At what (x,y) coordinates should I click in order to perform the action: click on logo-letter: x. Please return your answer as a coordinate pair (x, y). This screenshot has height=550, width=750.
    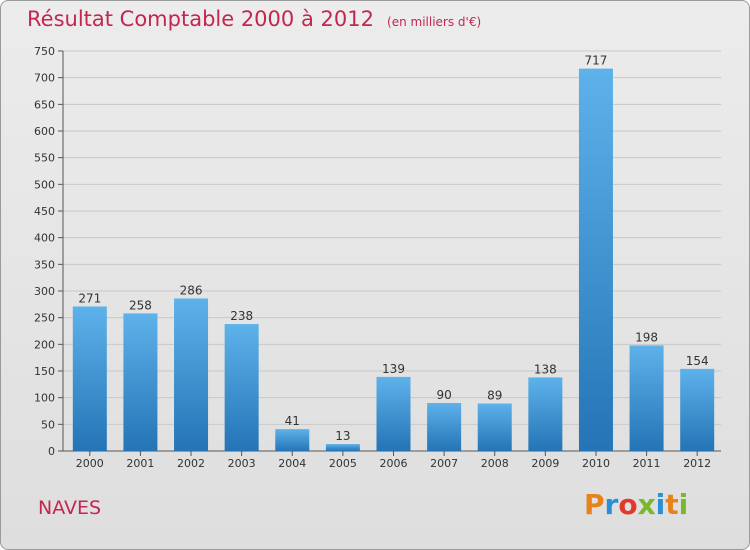
    Looking at the image, I should click on (646, 504).